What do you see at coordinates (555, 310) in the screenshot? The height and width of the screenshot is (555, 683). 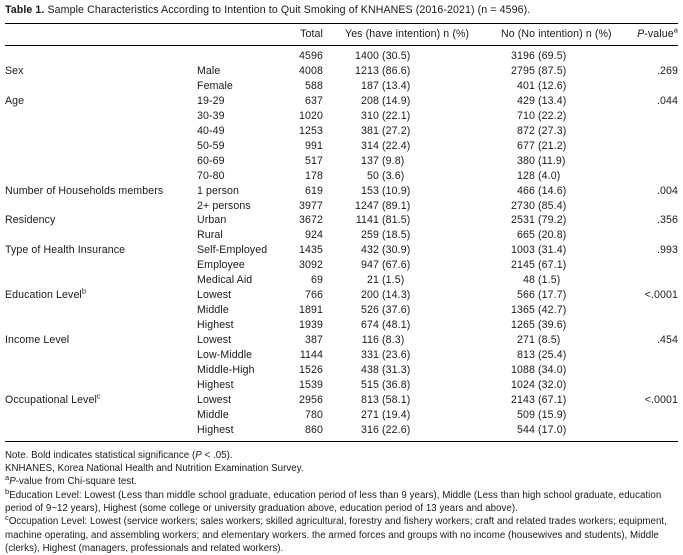 I see `no-cell: 1365 (42.7)` at bounding box center [555, 310].